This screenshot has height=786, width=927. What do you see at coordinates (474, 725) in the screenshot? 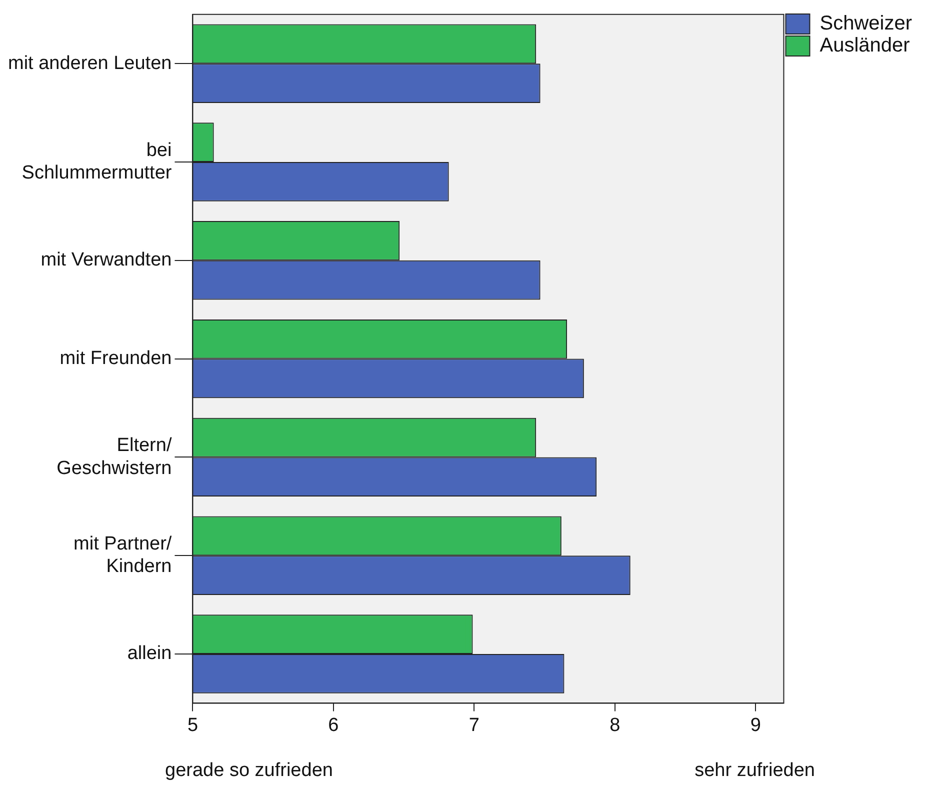
I see `x-tick-label: 7` at bounding box center [474, 725].